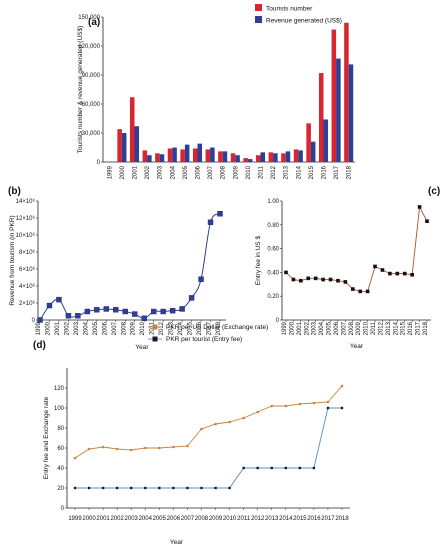  Describe the element at coordinates (208, 422) in the screenshot. I see `exchange-rate-line` at that location.